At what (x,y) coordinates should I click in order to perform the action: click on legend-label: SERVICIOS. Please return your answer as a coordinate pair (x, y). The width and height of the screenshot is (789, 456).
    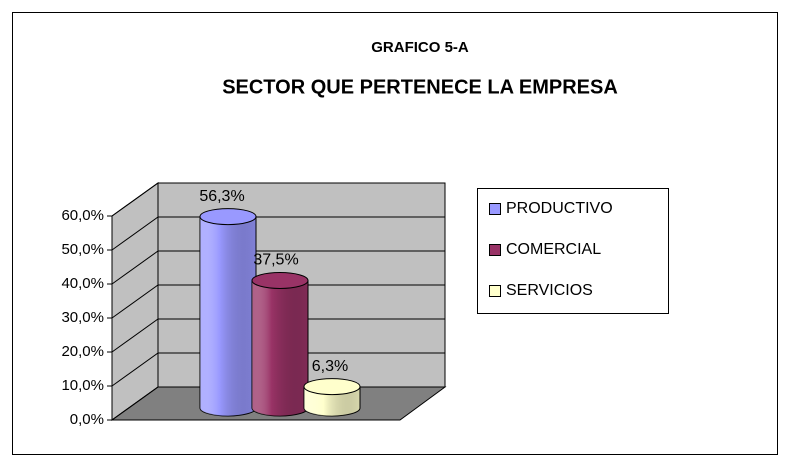
    Looking at the image, I should click on (549, 290).